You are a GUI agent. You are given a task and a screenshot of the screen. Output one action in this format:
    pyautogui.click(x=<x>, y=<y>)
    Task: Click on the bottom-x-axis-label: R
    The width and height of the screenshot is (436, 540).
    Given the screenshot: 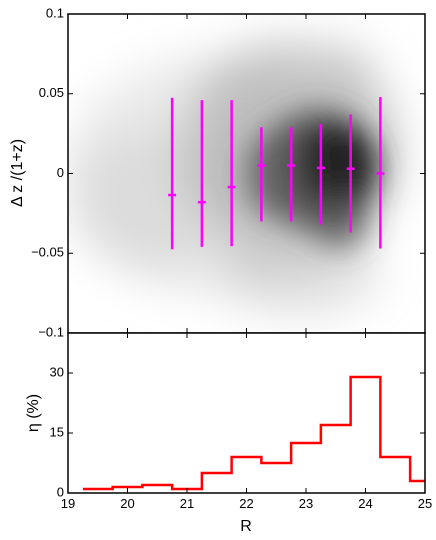 What is the action you would take?
    pyautogui.click(x=246, y=526)
    